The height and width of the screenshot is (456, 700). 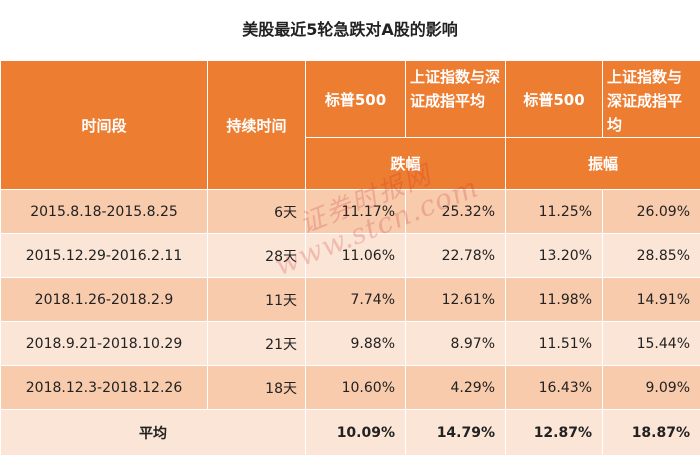 I want to click on cell-ashare-amplitude: 9.09%, so click(x=651, y=388).